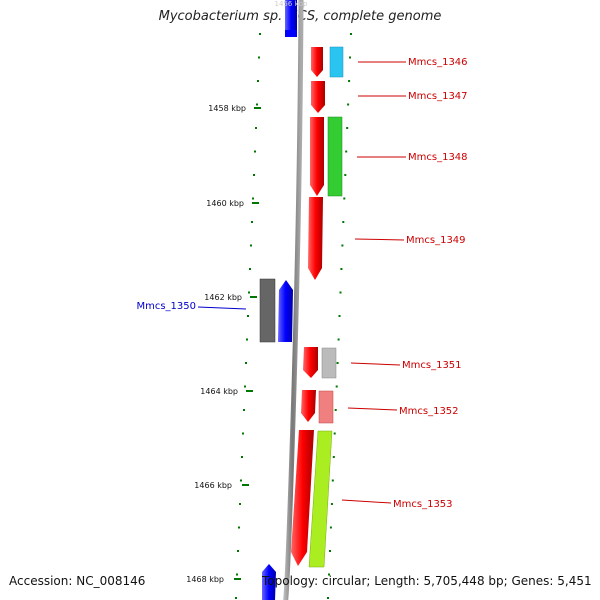  Describe the element at coordinates (214, 310) in the screenshot. I see `gene-mmcs-1350: Mmcs_1350` at that location.